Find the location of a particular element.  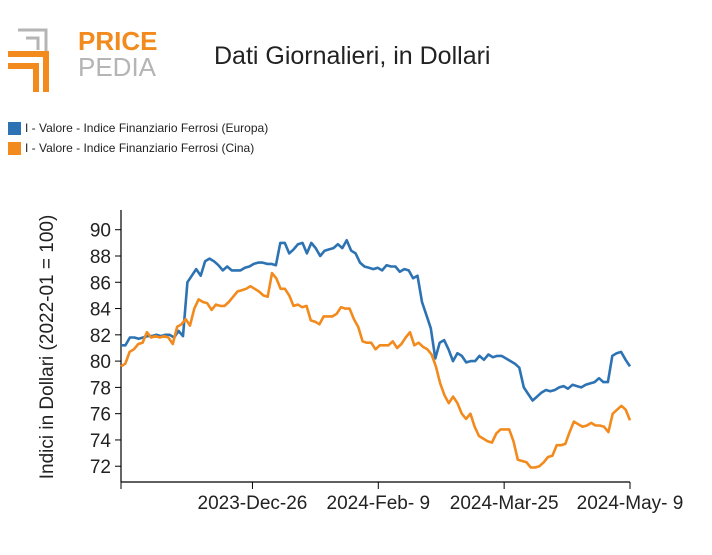

x-tick-label: 2024-Mar-25 is located at coordinates (504, 503).